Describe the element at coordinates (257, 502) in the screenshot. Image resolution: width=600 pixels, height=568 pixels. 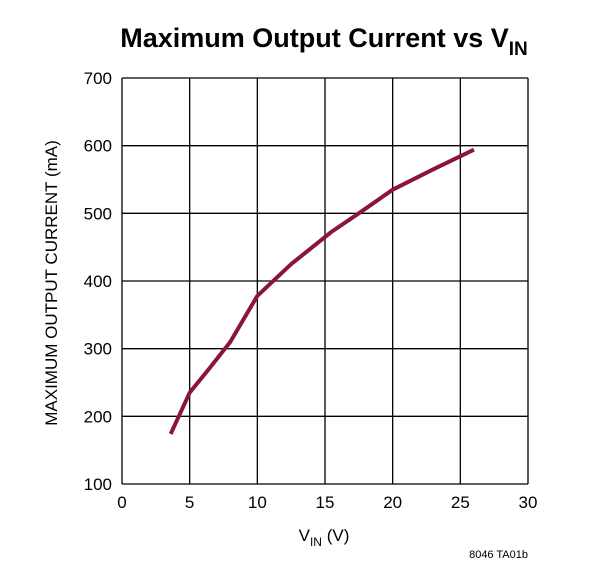
I see `x-tick-label: 10` at that location.